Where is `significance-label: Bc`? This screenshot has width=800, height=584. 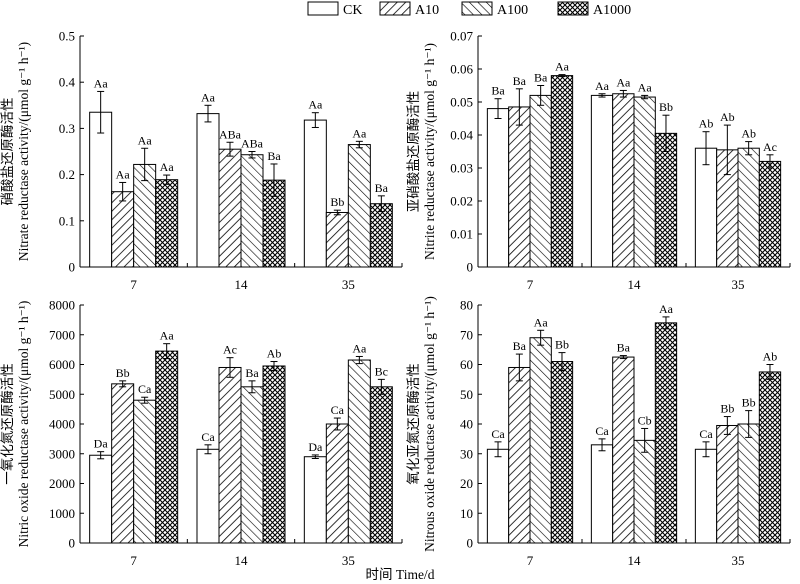
significance-label: Bc is located at coordinates (381, 371).